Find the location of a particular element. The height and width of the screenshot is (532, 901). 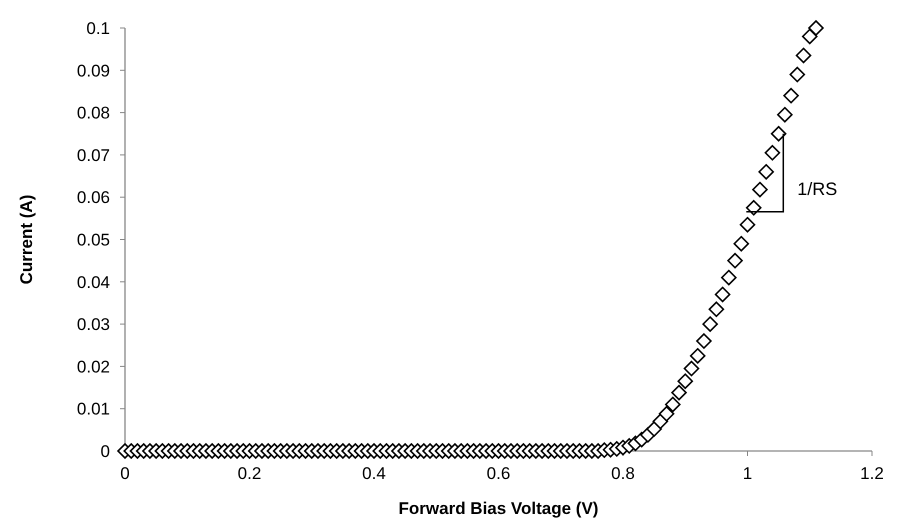

y-tick-label: 0.06 is located at coordinates (93, 198).